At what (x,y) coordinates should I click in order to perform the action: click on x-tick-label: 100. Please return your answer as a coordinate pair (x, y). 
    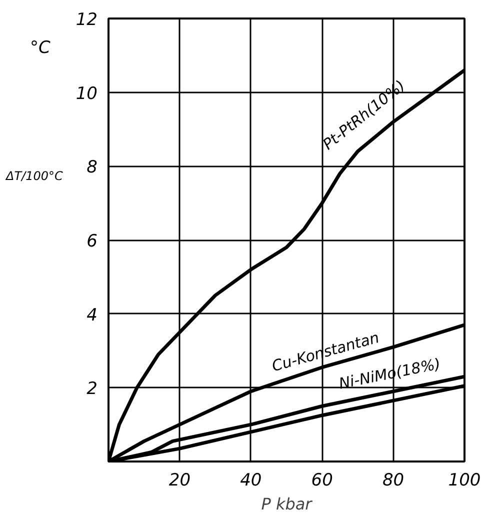
    Looking at the image, I should click on (464, 480).